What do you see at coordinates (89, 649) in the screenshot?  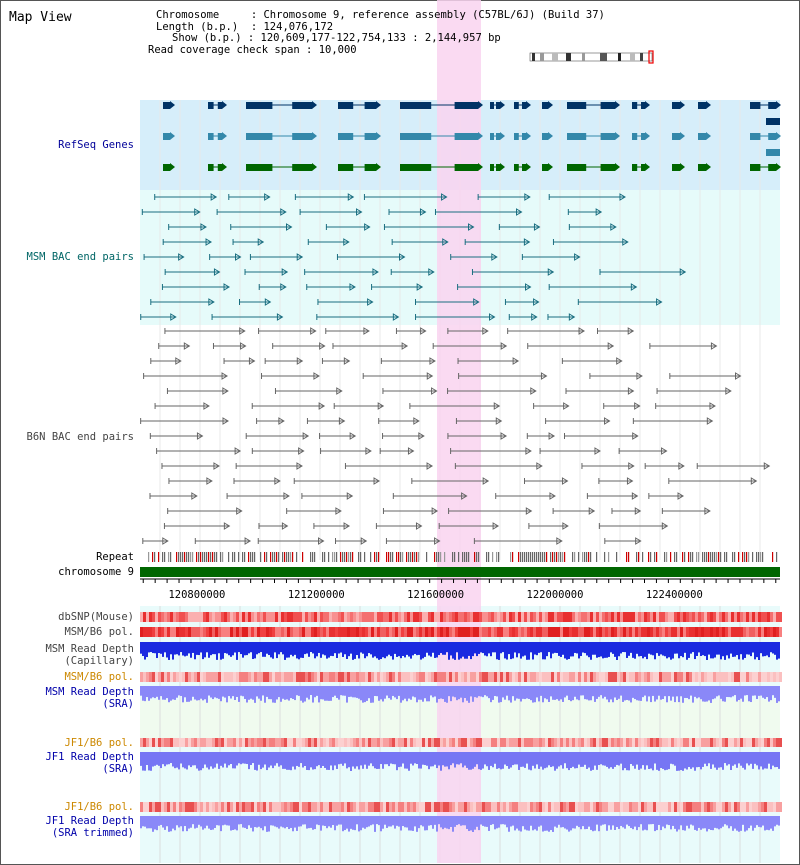 I see `track-label-msm-depth-capillary: MSM Read Depth` at bounding box center [89, 649].